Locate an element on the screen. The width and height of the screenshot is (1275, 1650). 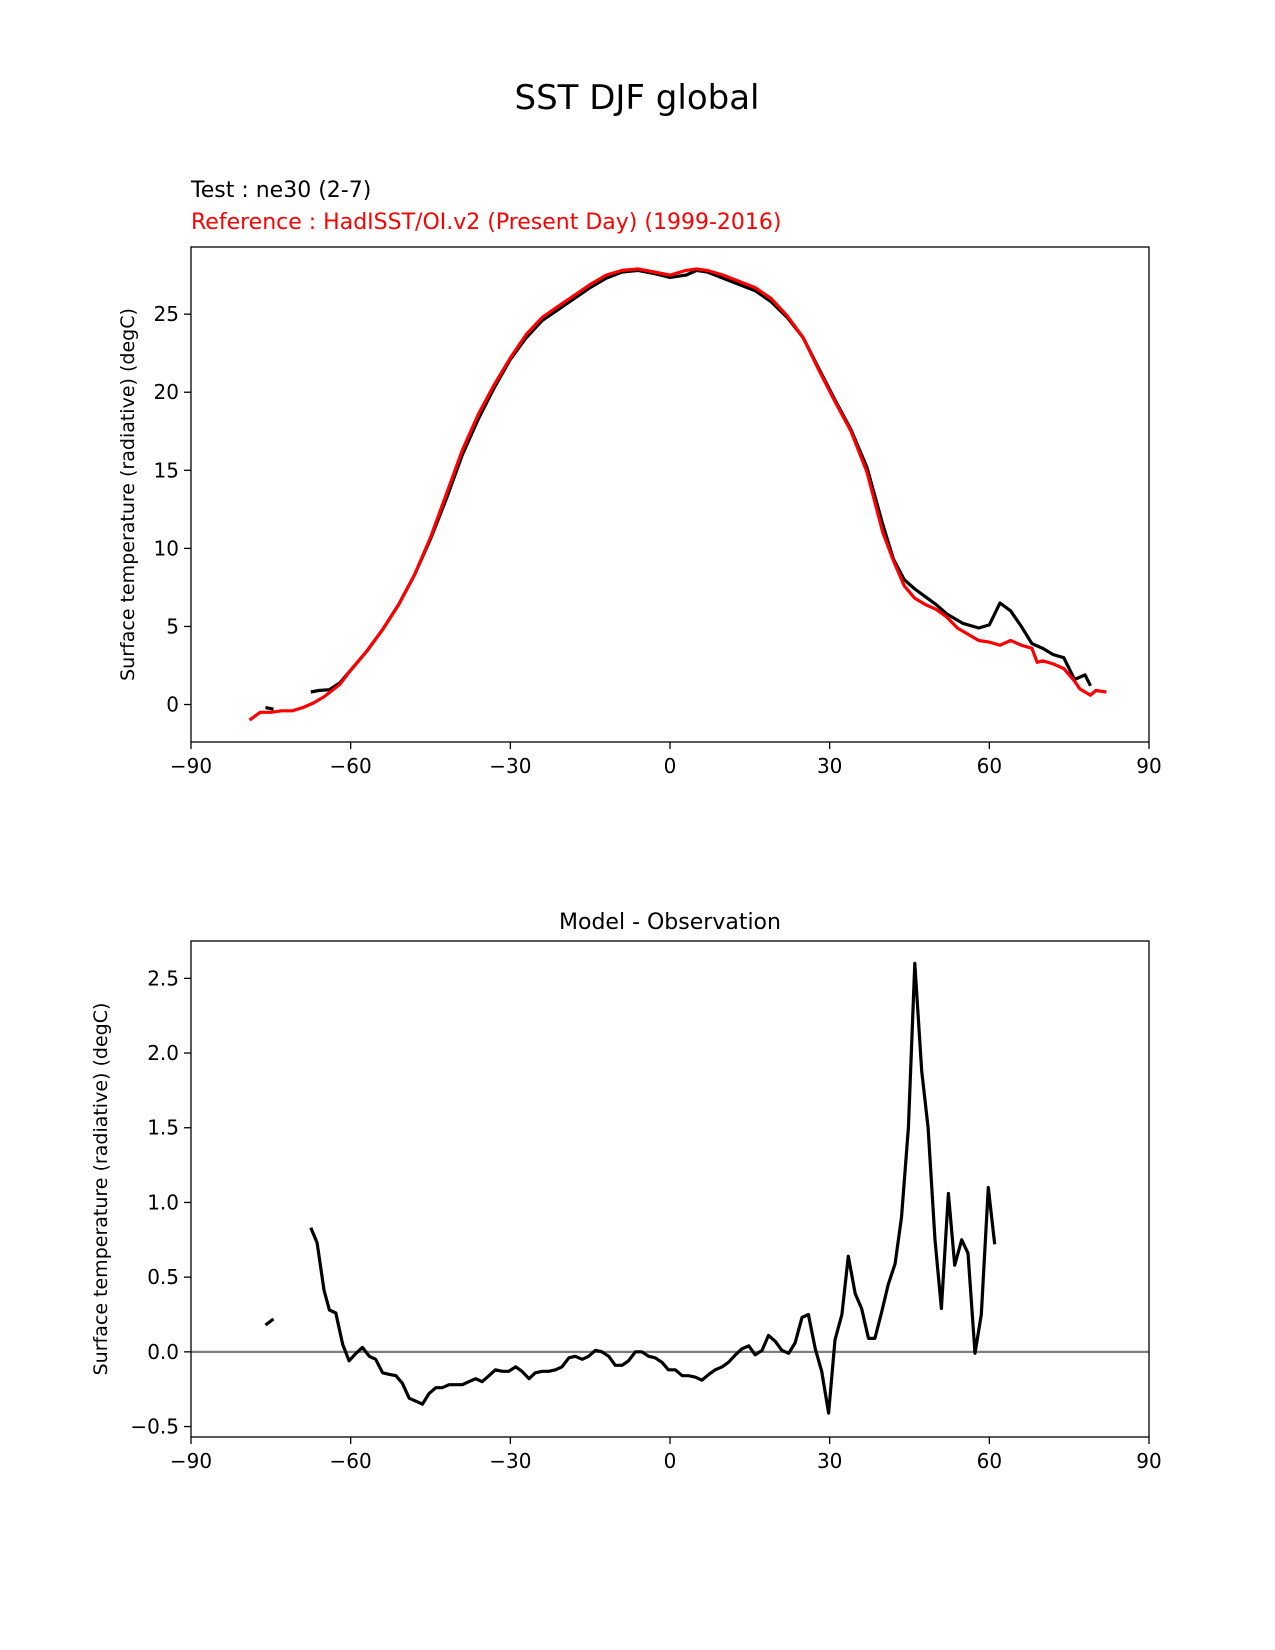
bottom-xtick-label: 90 is located at coordinates (1148, 1461).